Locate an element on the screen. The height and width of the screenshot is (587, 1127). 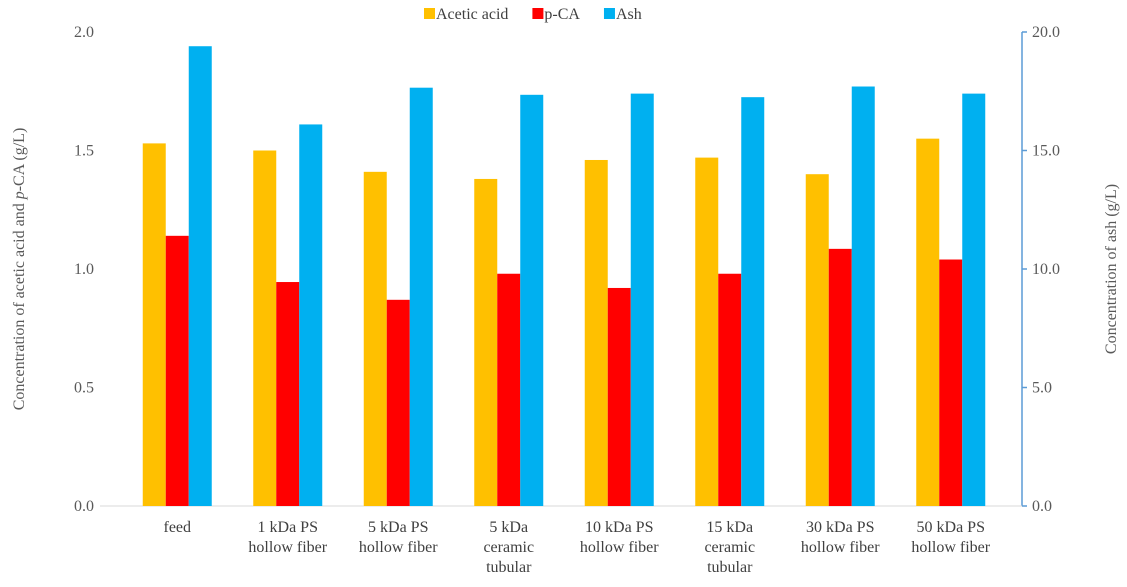
x-category-label: 50 kDa PS hollow fiber is located at coordinates (950, 537).